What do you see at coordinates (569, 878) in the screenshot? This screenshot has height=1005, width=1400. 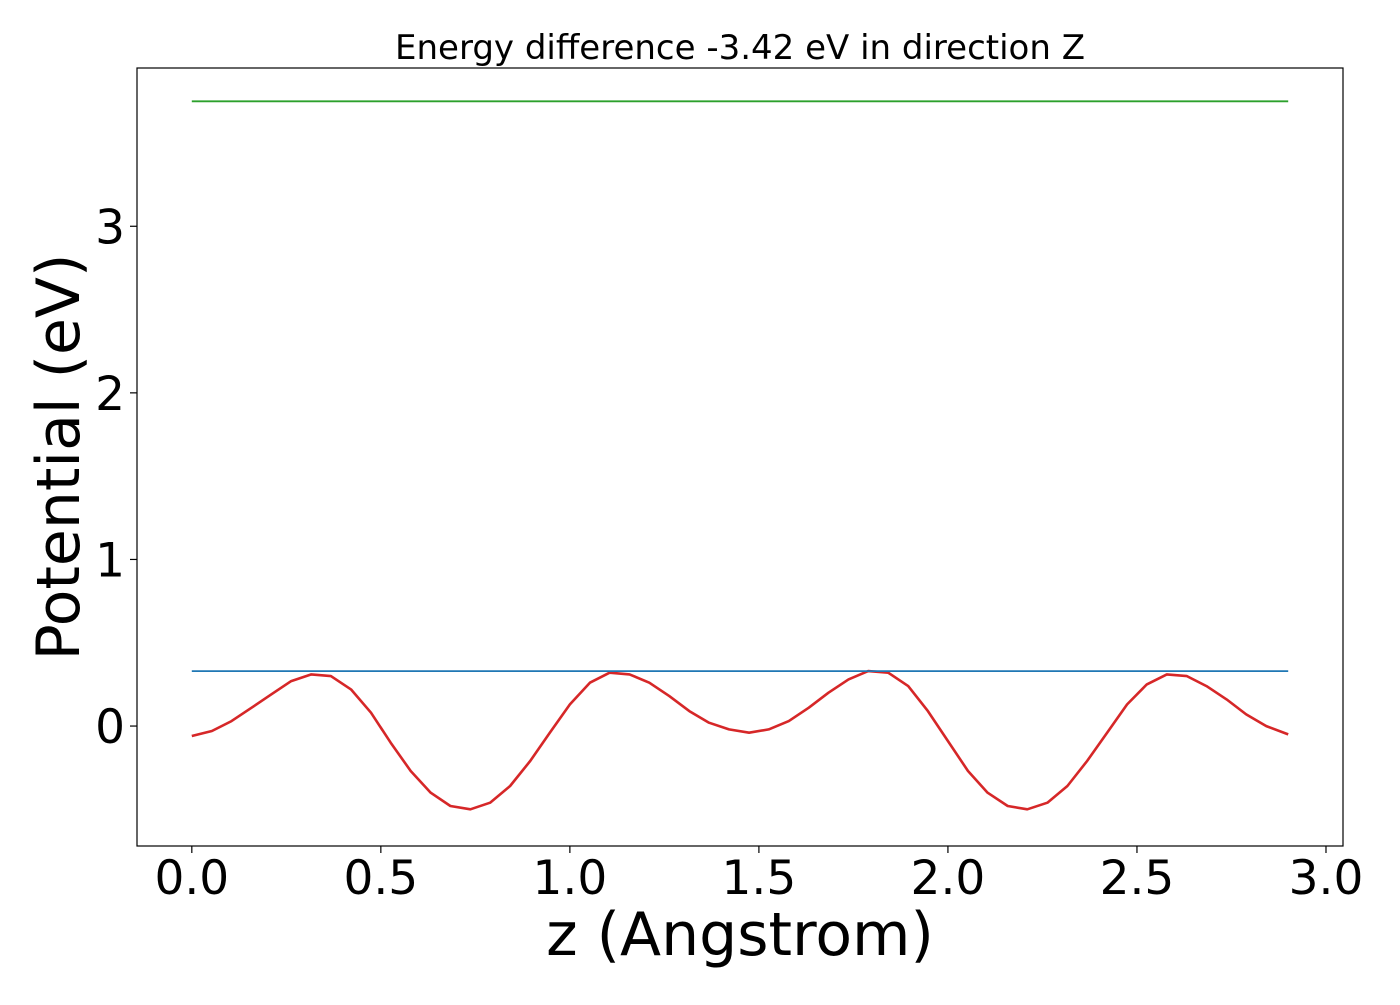 I see `x-tick-label: 1.0` at bounding box center [569, 878].